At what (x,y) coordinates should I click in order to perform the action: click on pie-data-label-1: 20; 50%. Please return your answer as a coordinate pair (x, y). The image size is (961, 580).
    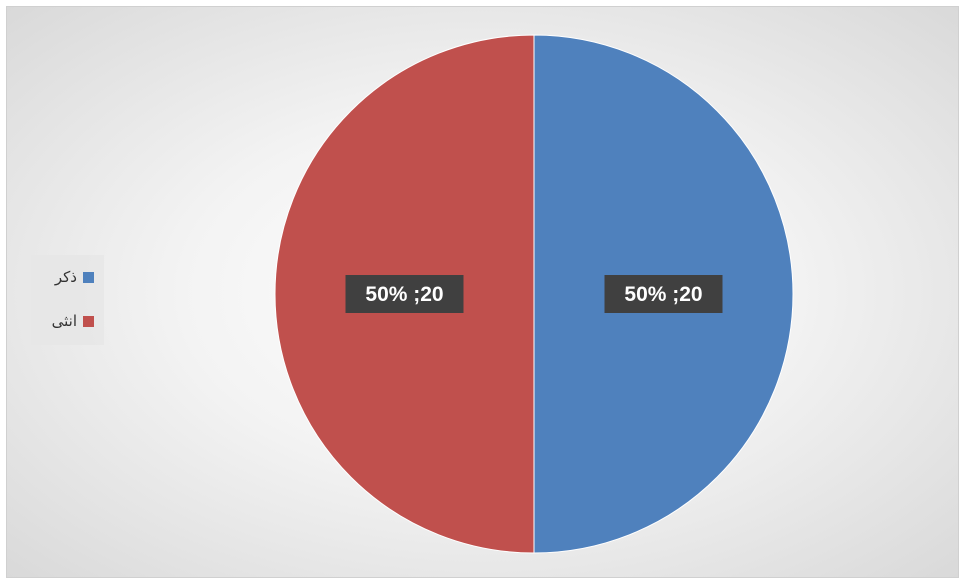
    Looking at the image, I should click on (404, 294).